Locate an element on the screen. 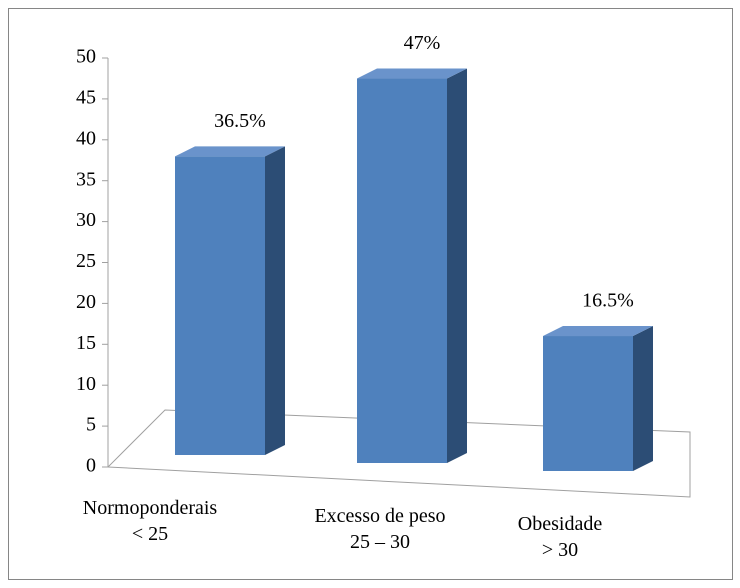  value-label: 36.5% is located at coordinates (240, 121).